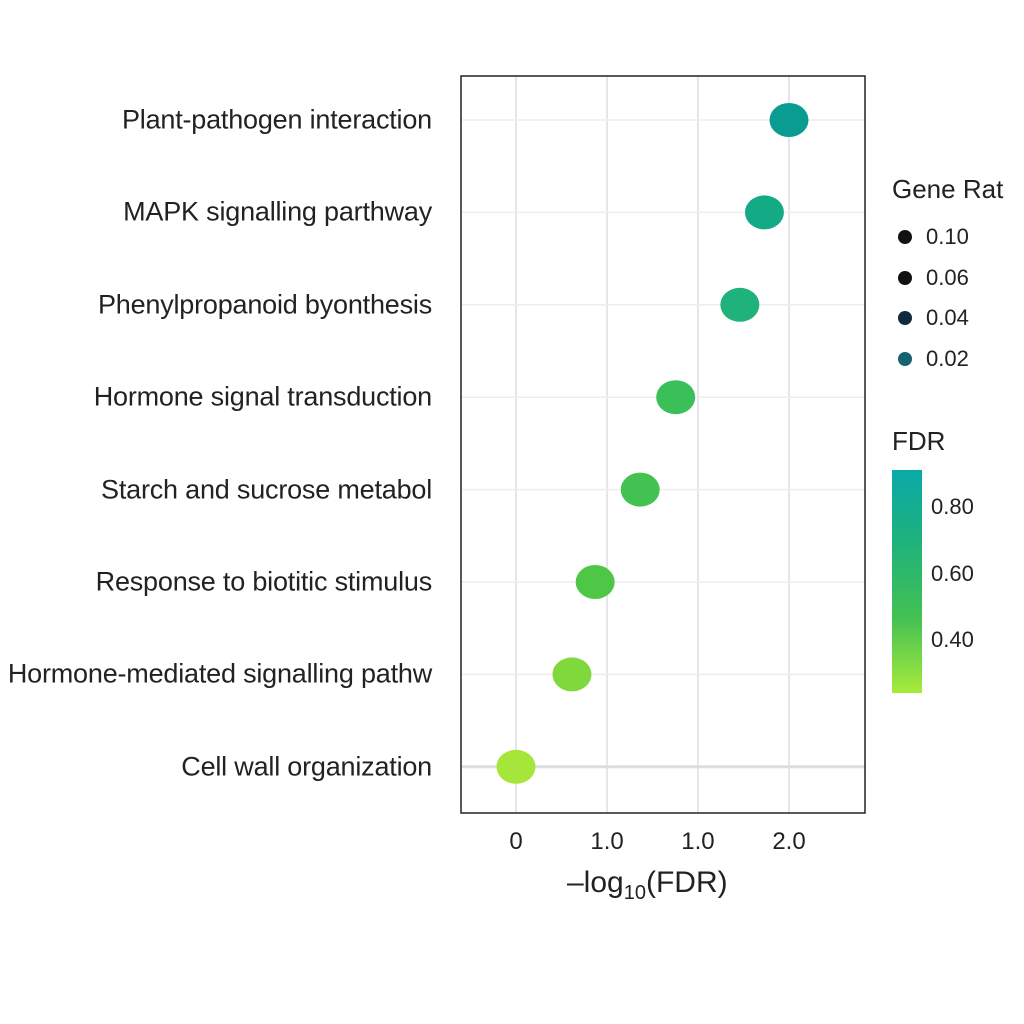  What do you see at coordinates (789, 841) in the screenshot?
I see `x-tick-label: 2.0` at bounding box center [789, 841].